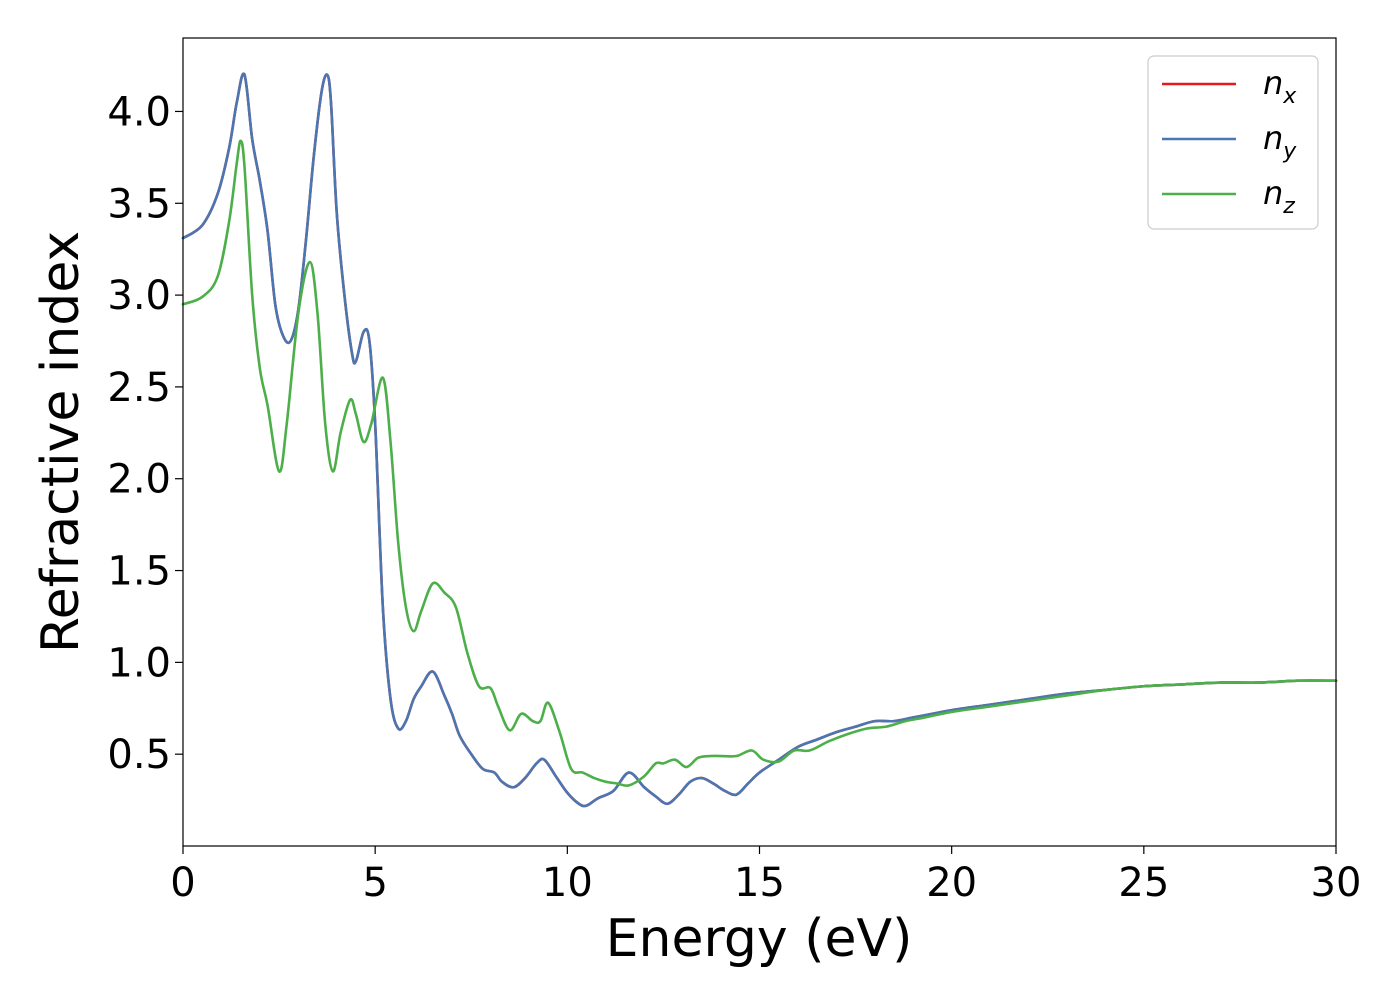 This screenshot has width=1400, height=1000. What do you see at coordinates (1336, 883) in the screenshot?
I see `x-tick-label: 30` at bounding box center [1336, 883].